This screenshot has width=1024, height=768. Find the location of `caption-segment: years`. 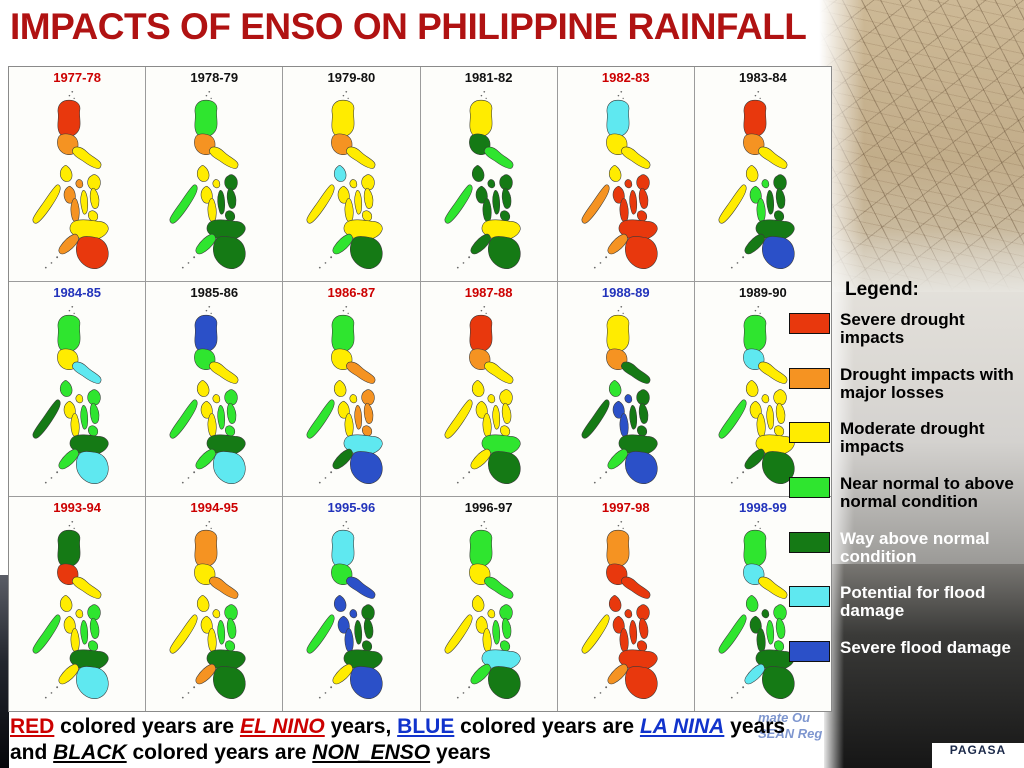

caption-segment: years is located at coordinates (460, 752).